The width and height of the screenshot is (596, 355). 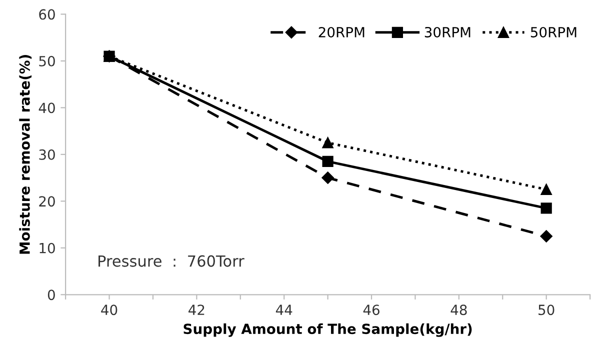 I want to click on x-tick-label: 44, so click(x=284, y=309).